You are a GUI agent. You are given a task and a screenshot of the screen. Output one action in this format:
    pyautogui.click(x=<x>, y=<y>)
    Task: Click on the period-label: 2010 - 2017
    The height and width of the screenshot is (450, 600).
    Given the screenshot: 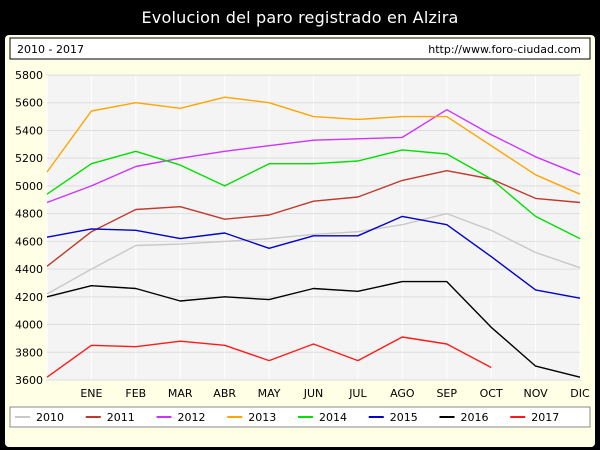 What is the action you would take?
    pyautogui.click(x=50, y=49)
    